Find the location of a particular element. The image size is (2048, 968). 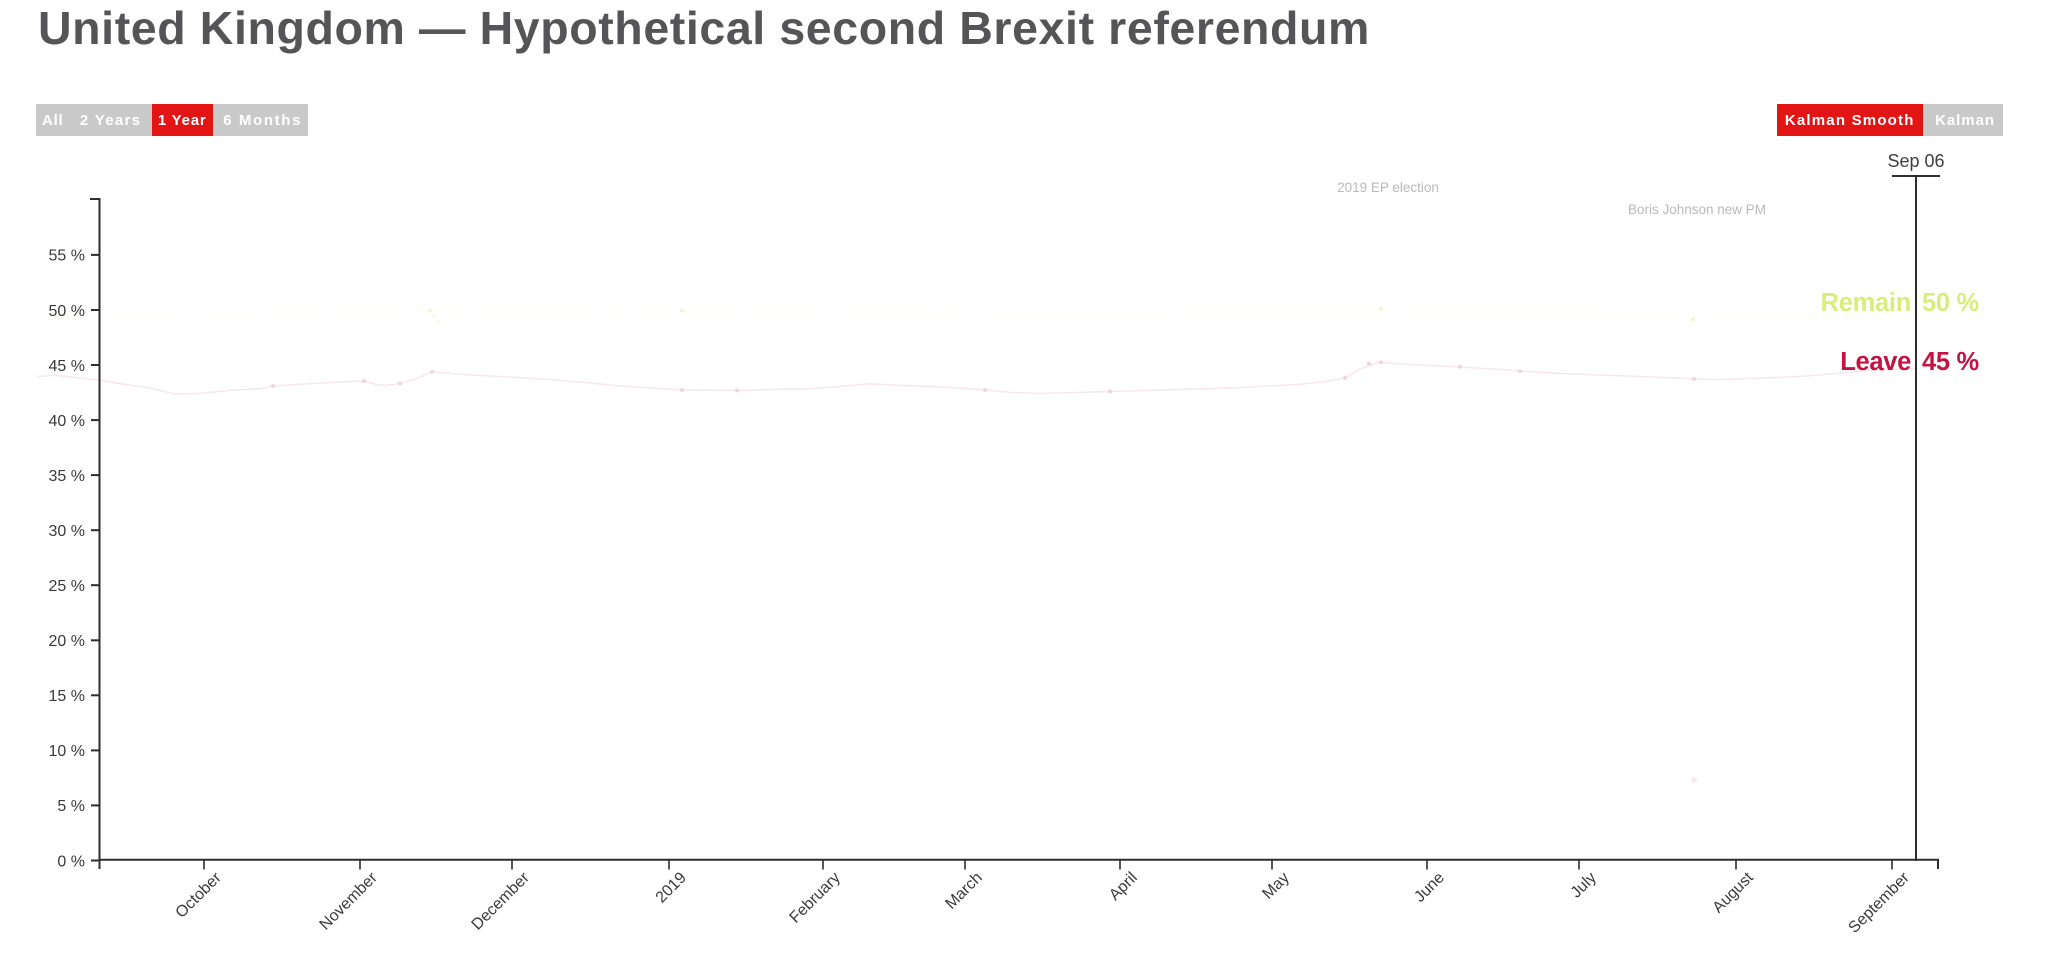

svg-text: 2019 is located at coordinates (671, 887).